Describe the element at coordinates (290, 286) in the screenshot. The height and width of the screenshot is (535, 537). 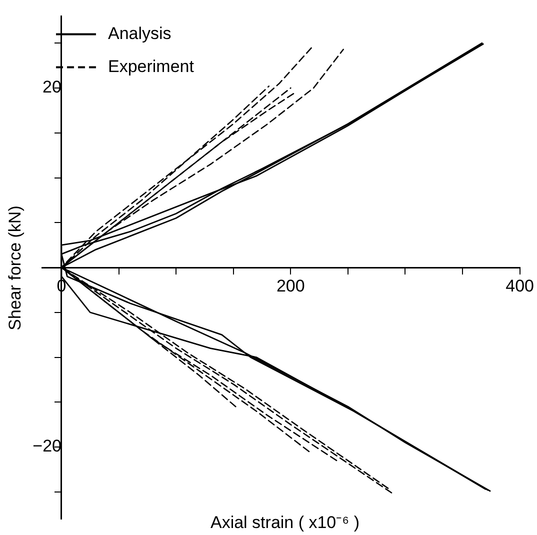
I see `x-tick-label: 200` at that location.